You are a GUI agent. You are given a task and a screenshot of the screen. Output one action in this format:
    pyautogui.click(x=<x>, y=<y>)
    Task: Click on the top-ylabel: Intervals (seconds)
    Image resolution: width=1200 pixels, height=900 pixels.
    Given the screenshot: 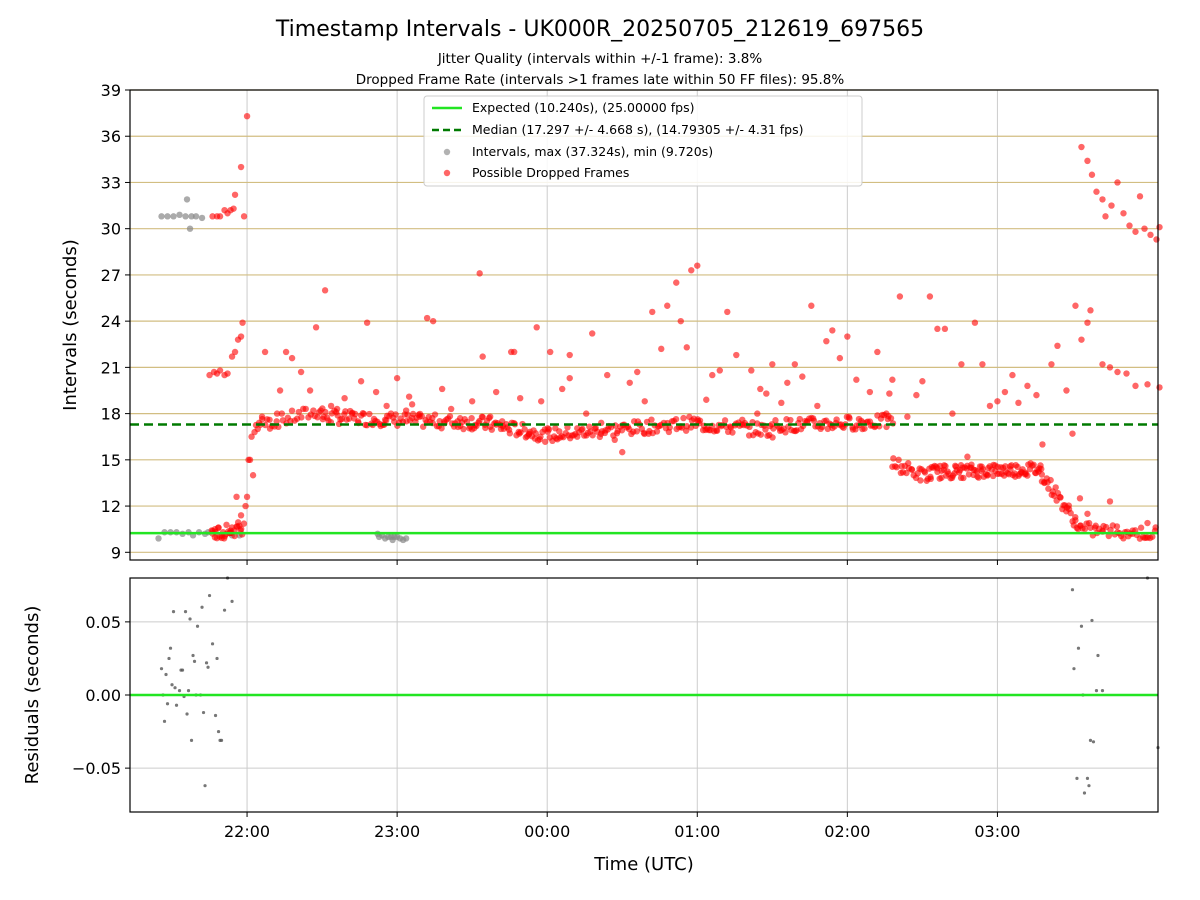 What is the action you would take?
    pyautogui.click(x=70, y=325)
    